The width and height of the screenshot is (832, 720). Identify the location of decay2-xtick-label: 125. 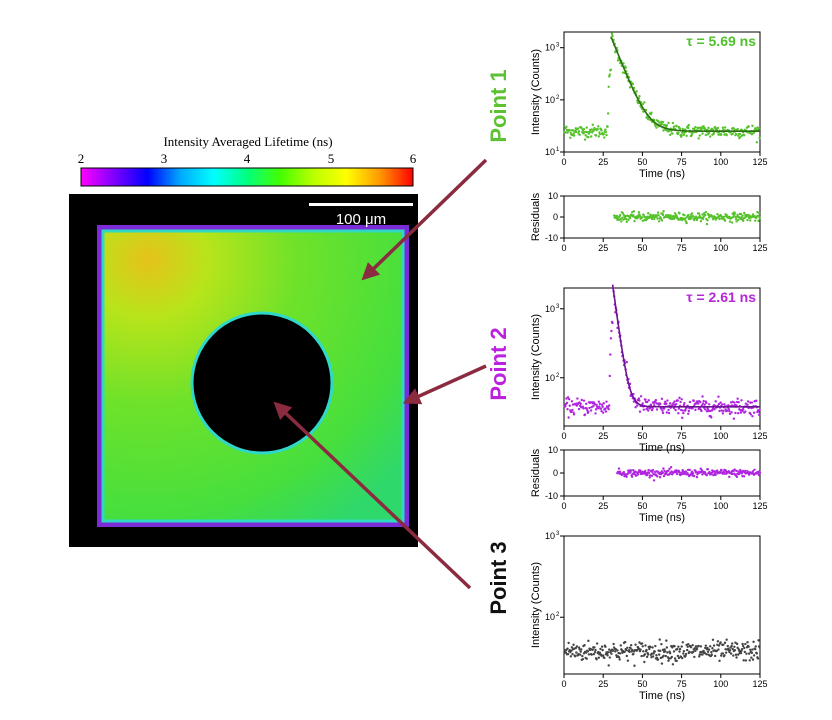
(759, 436).